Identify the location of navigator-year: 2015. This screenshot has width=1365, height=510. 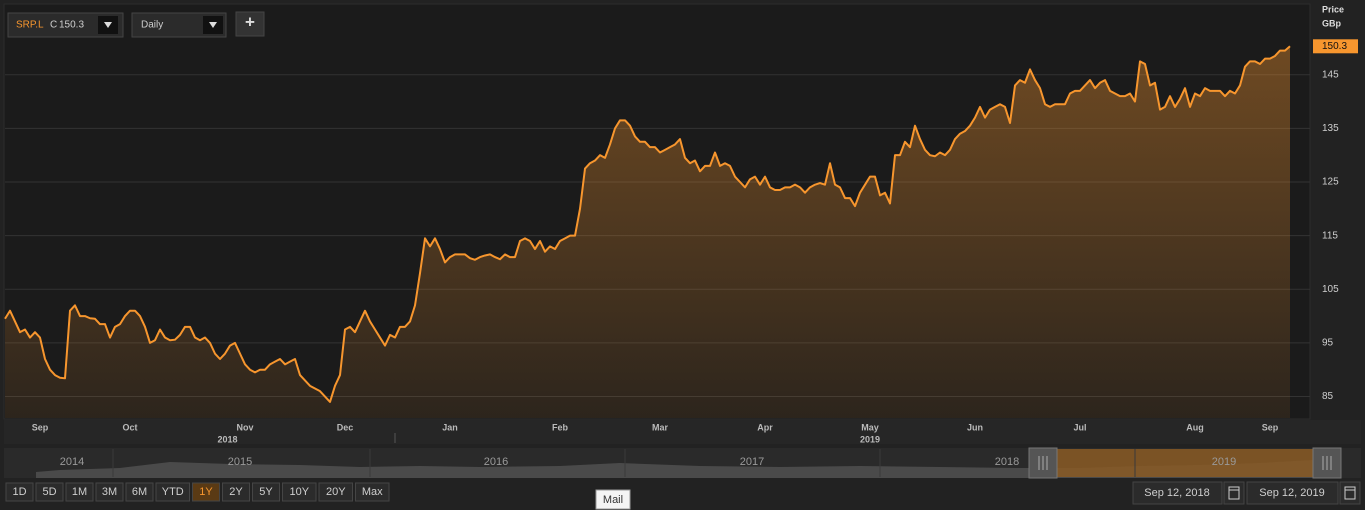
(240, 462).